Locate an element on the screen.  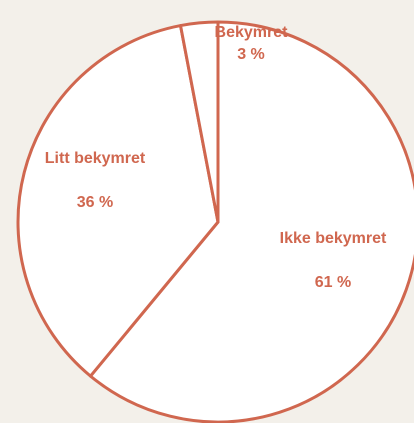
slice-label: Bekymret is located at coordinates (251, 32).